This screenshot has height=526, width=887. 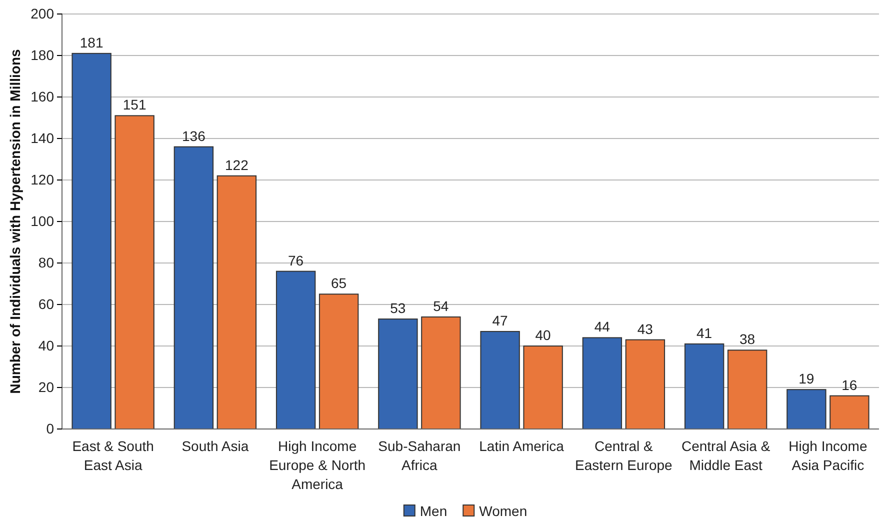 What do you see at coordinates (15, 221) in the screenshot?
I see `y-axis-title: Number of Individuals with Hypertension in Millions` at bounding box center [15, 221].